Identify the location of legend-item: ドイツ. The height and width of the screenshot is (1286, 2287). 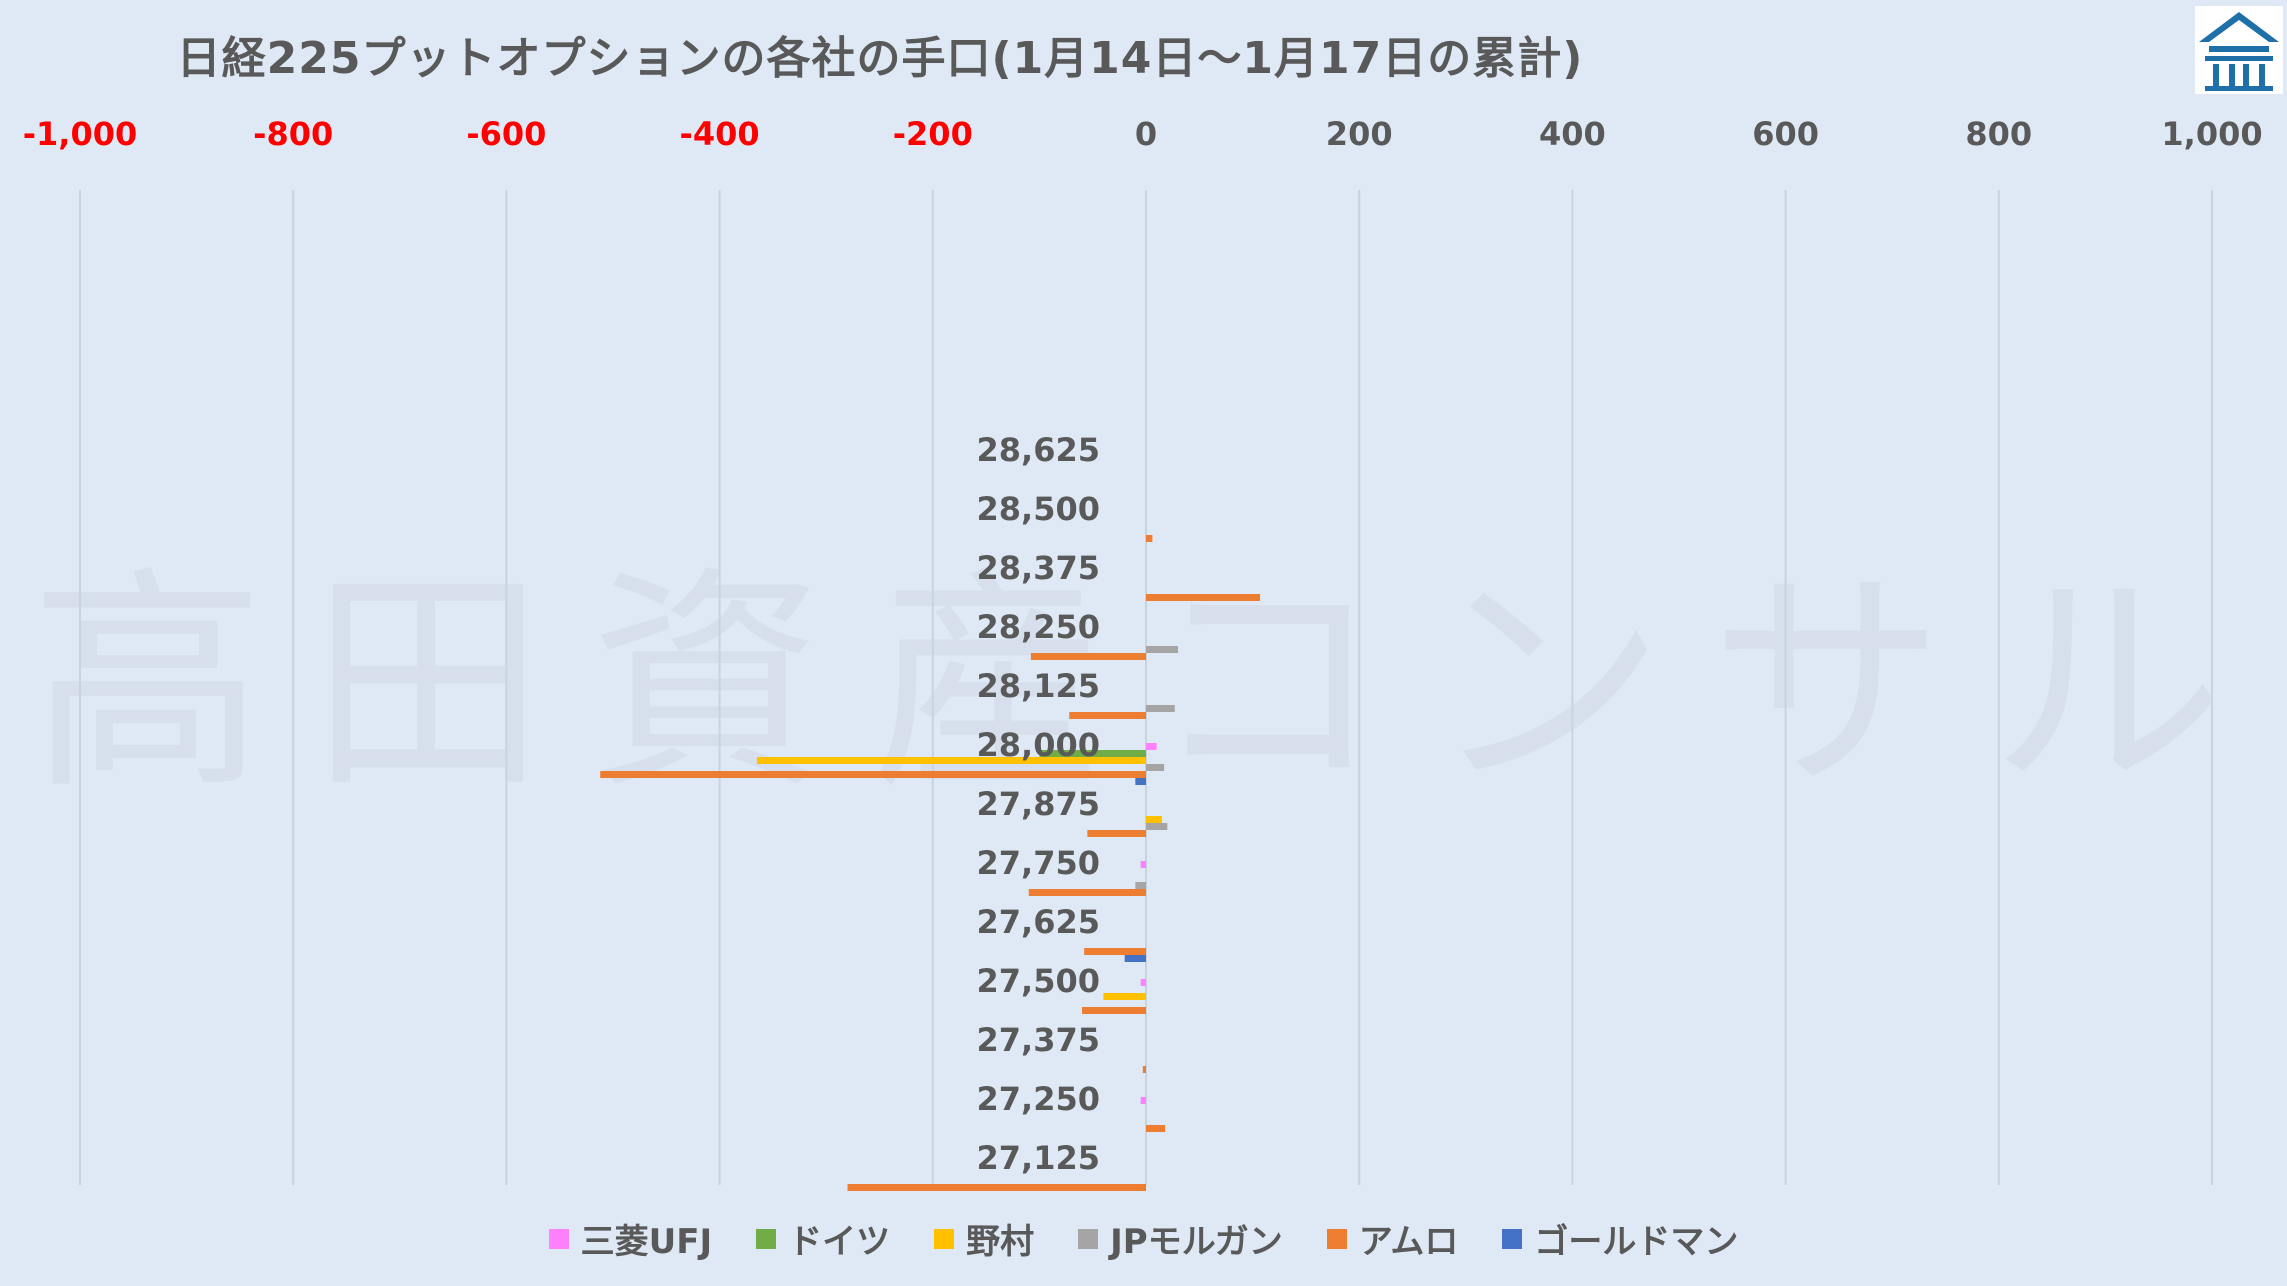
(823, 1238).